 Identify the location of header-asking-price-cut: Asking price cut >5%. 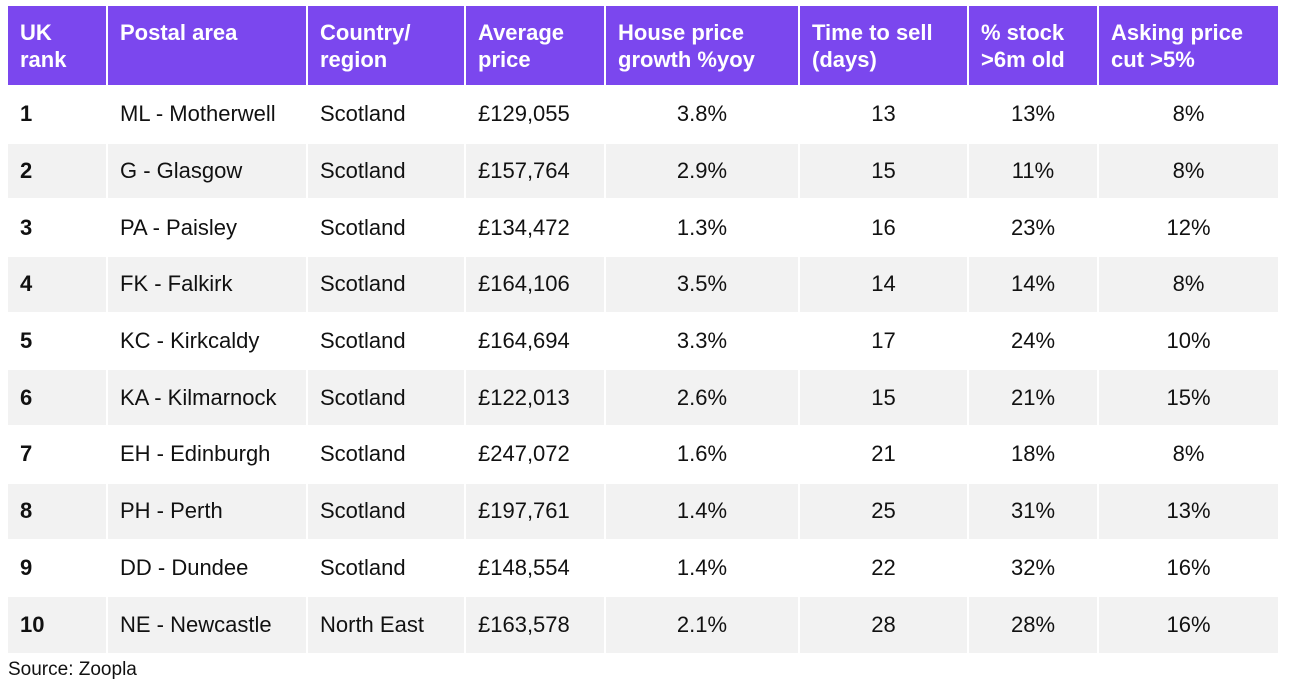
(1188, 46).